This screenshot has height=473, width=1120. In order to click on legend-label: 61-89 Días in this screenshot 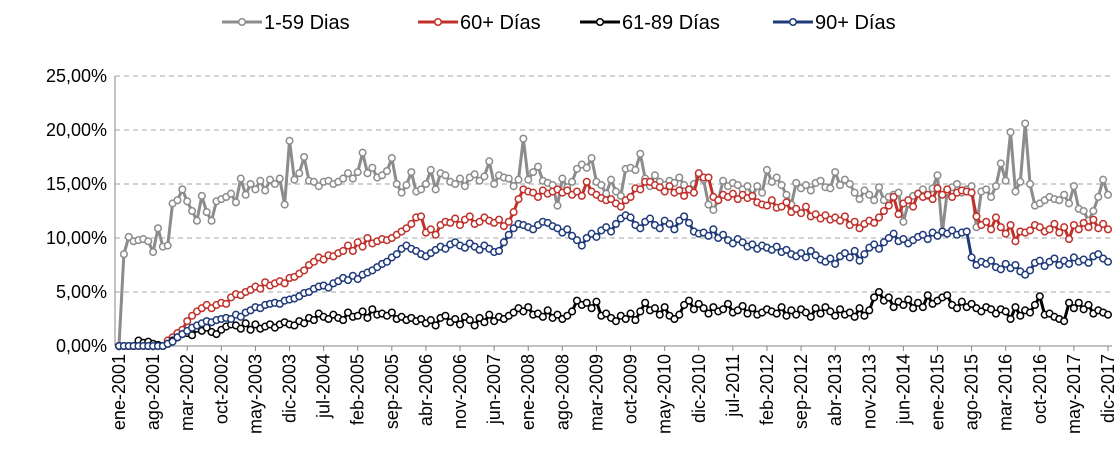, I will do `click(671, 23)`.